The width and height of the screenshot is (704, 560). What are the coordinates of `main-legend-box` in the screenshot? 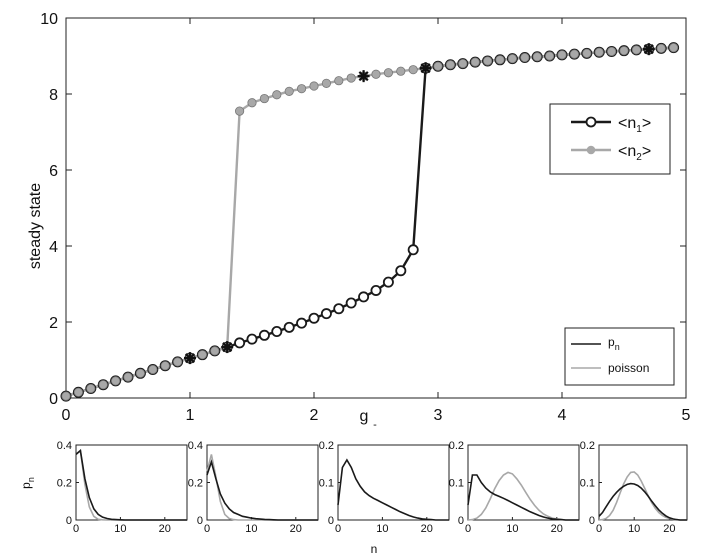 It's located at (610, 139).